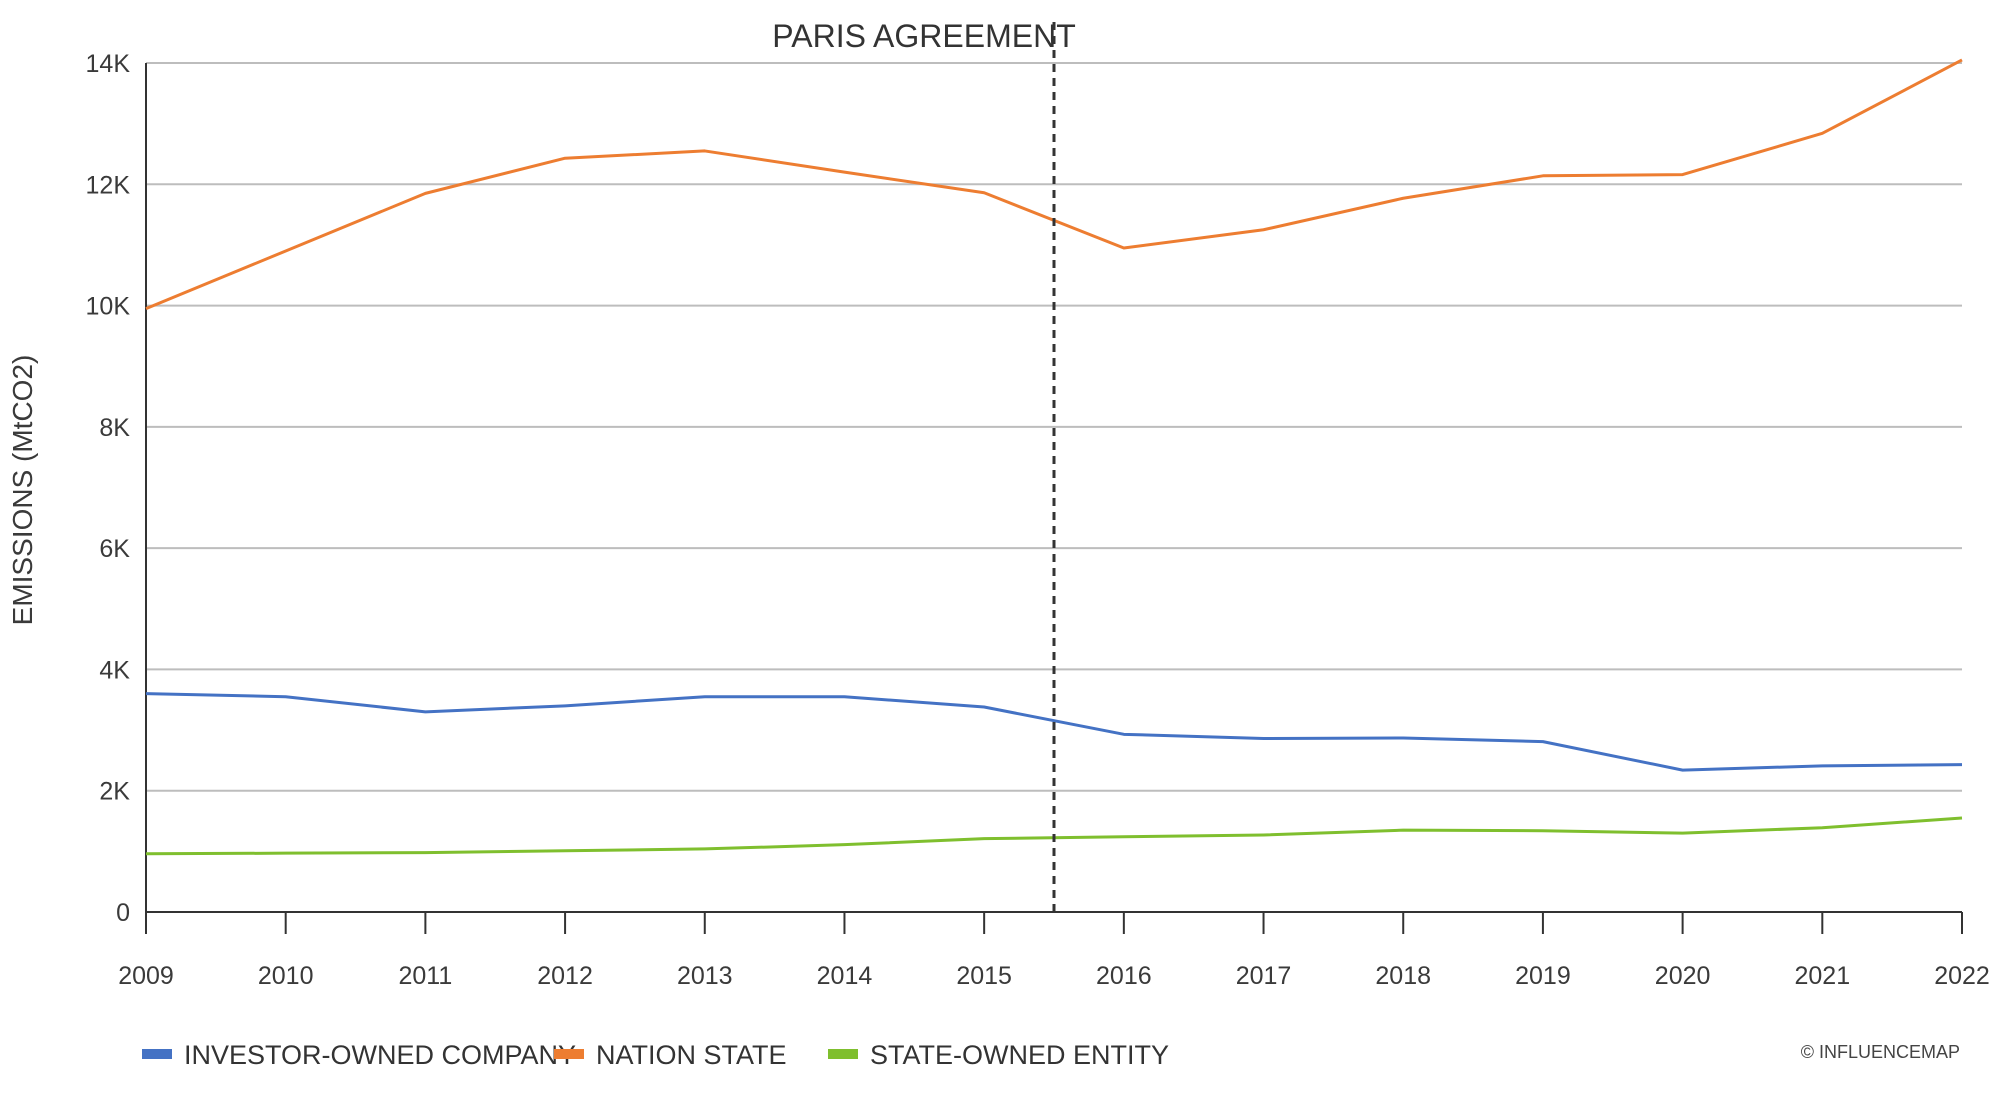  Describe the element at coordinates (1054, 732) in the screenshot. I see `series-line-investor-owned-company` at that location.